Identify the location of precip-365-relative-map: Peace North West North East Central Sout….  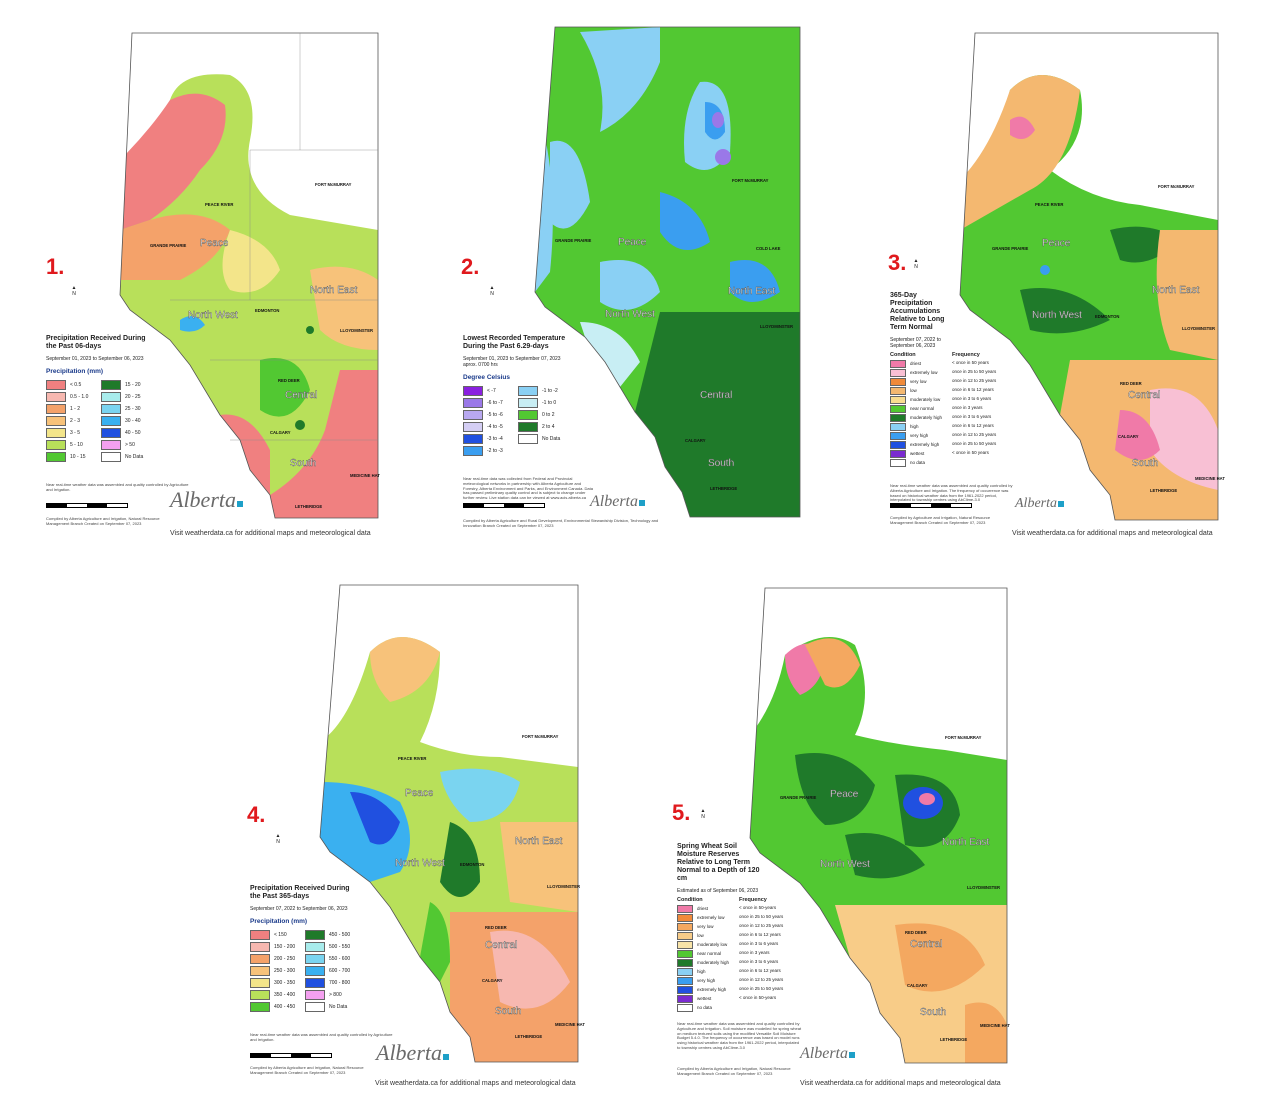
(1092, 276).